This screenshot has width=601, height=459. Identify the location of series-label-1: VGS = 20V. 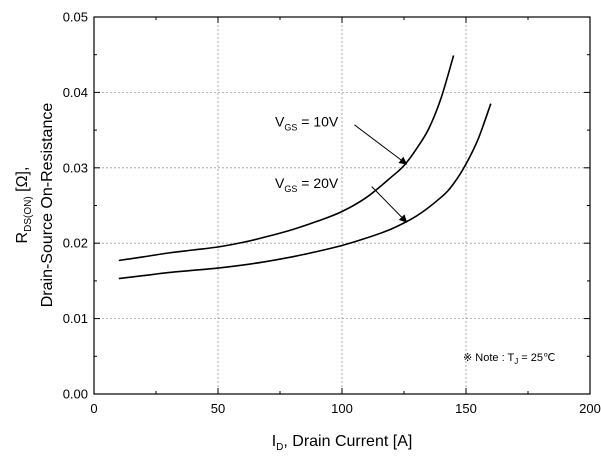
(307, 184).